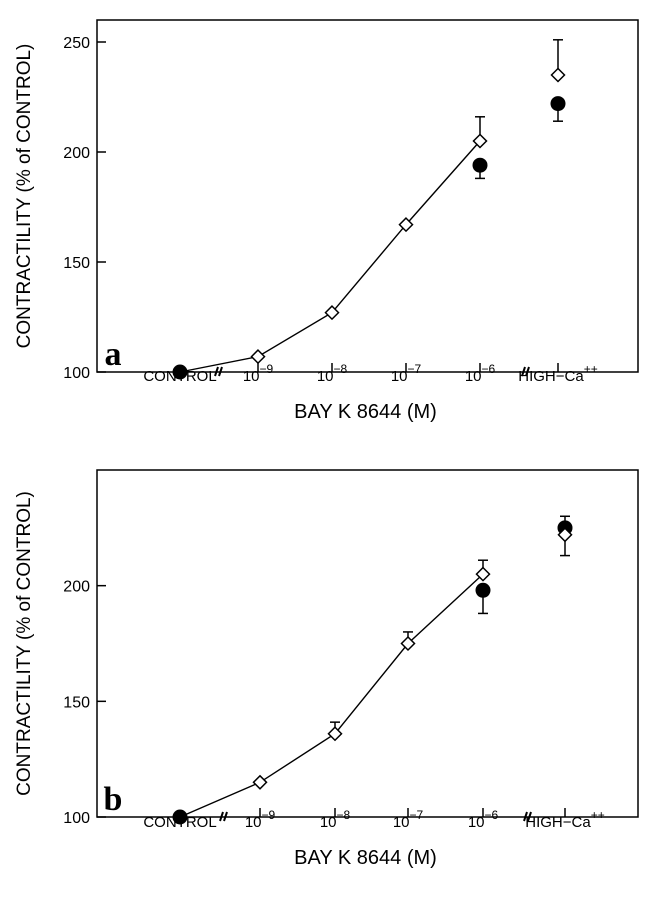  Describe the element at coordinates (113, 354) in the screenshot. I see `panel-letter: a` at that location.